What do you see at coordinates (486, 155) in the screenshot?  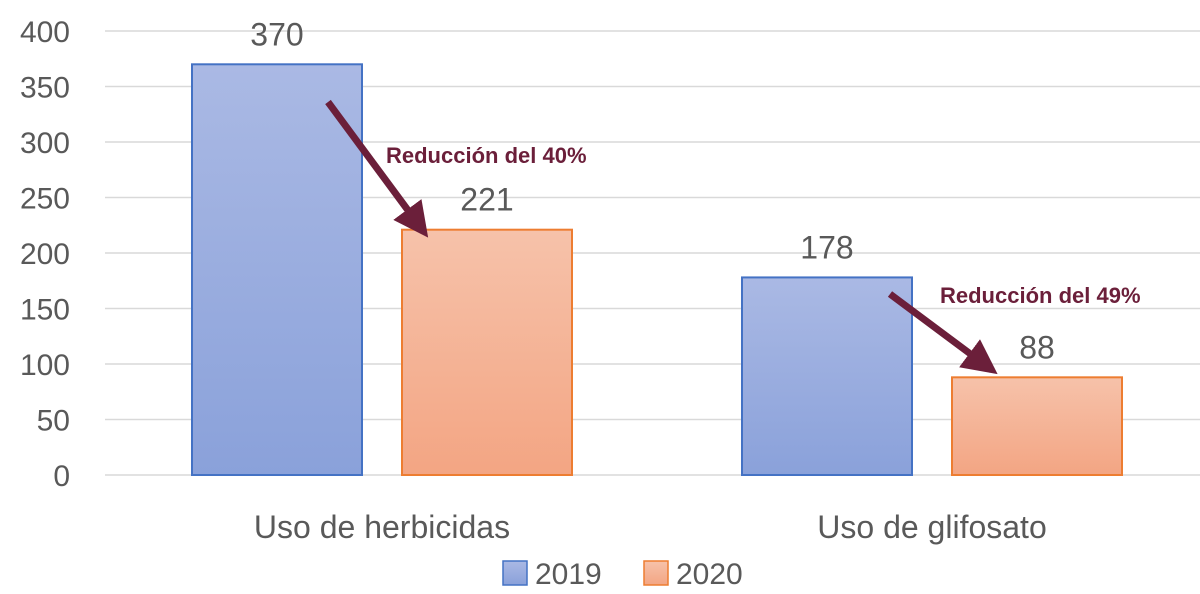 I see `reduction-annotation: Reducción del 40%` at bounding box center [486, 155].